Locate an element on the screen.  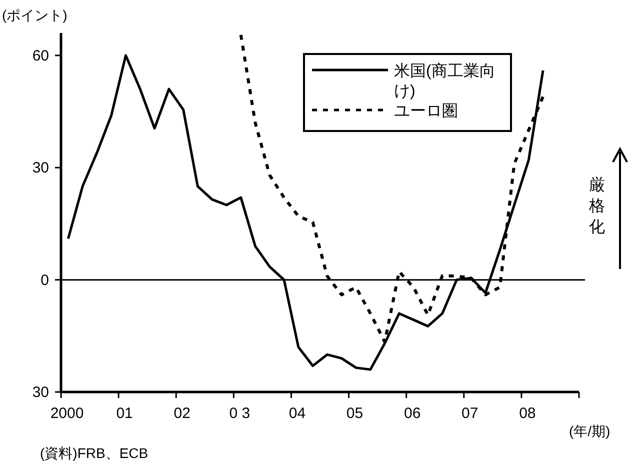
y-tick-label: 0 is located at coordinates (44, 280).